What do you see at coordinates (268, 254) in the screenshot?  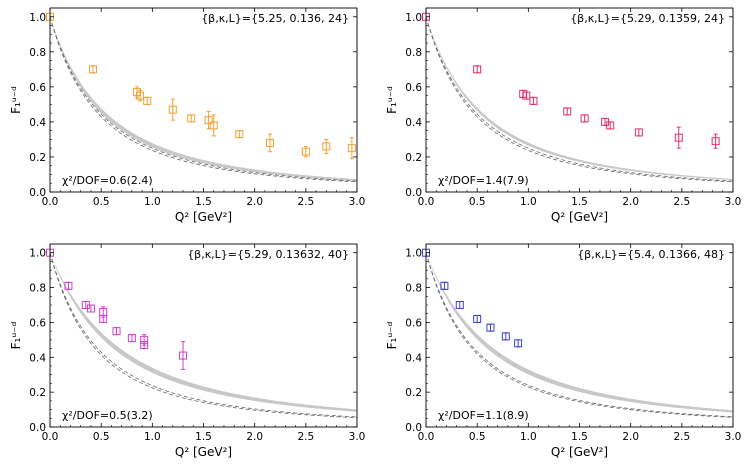 I see `panel-annotation: {β,κ,L}={5.29, 0.13632, 40}` at bounding box center [268, 254].